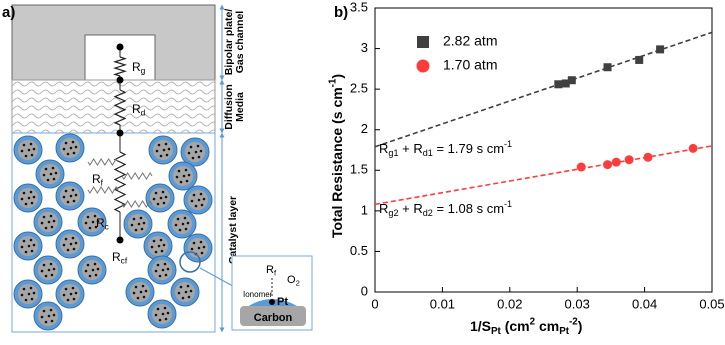 The image size is (725, 345). What do you see at coordinates (139, 110) in the screenshot?
I see `resistor-label: Rd` at bounding box center [139, 110].